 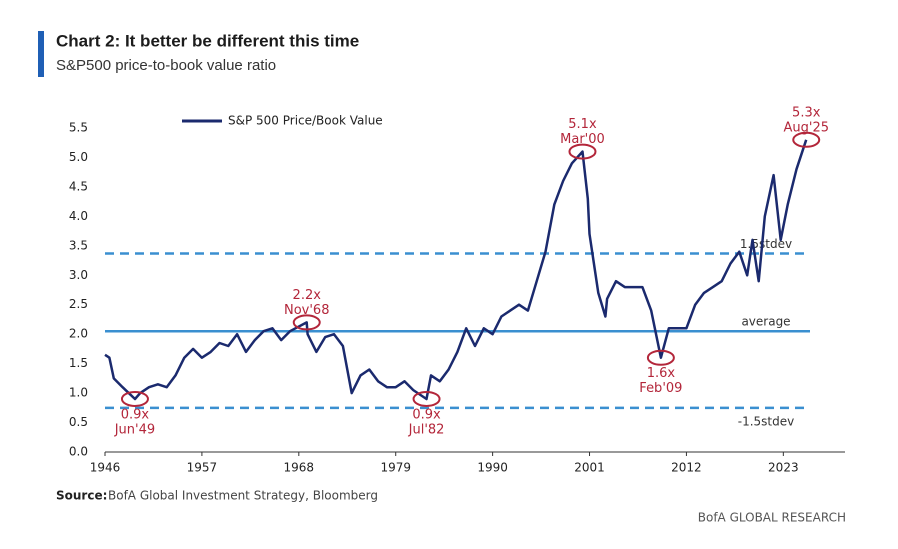 I want to click on annotation-label: 1.6x, so click(x=661, y=373).